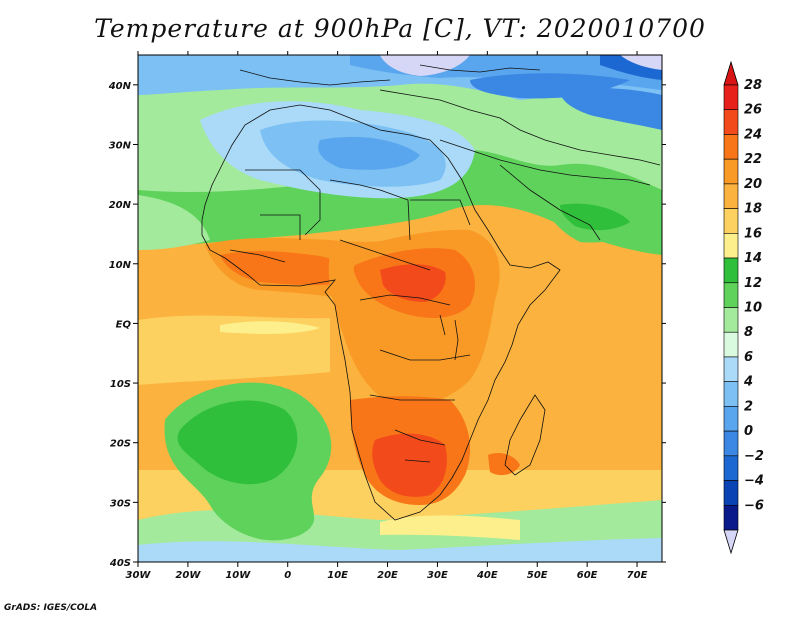 Image resolution: width=800 pixels, height=618 pixels. What do you see at coordinates (337, 575) in the screenshot?
I see `lon-tick-label: 10E` at bounding box center [337, 575].